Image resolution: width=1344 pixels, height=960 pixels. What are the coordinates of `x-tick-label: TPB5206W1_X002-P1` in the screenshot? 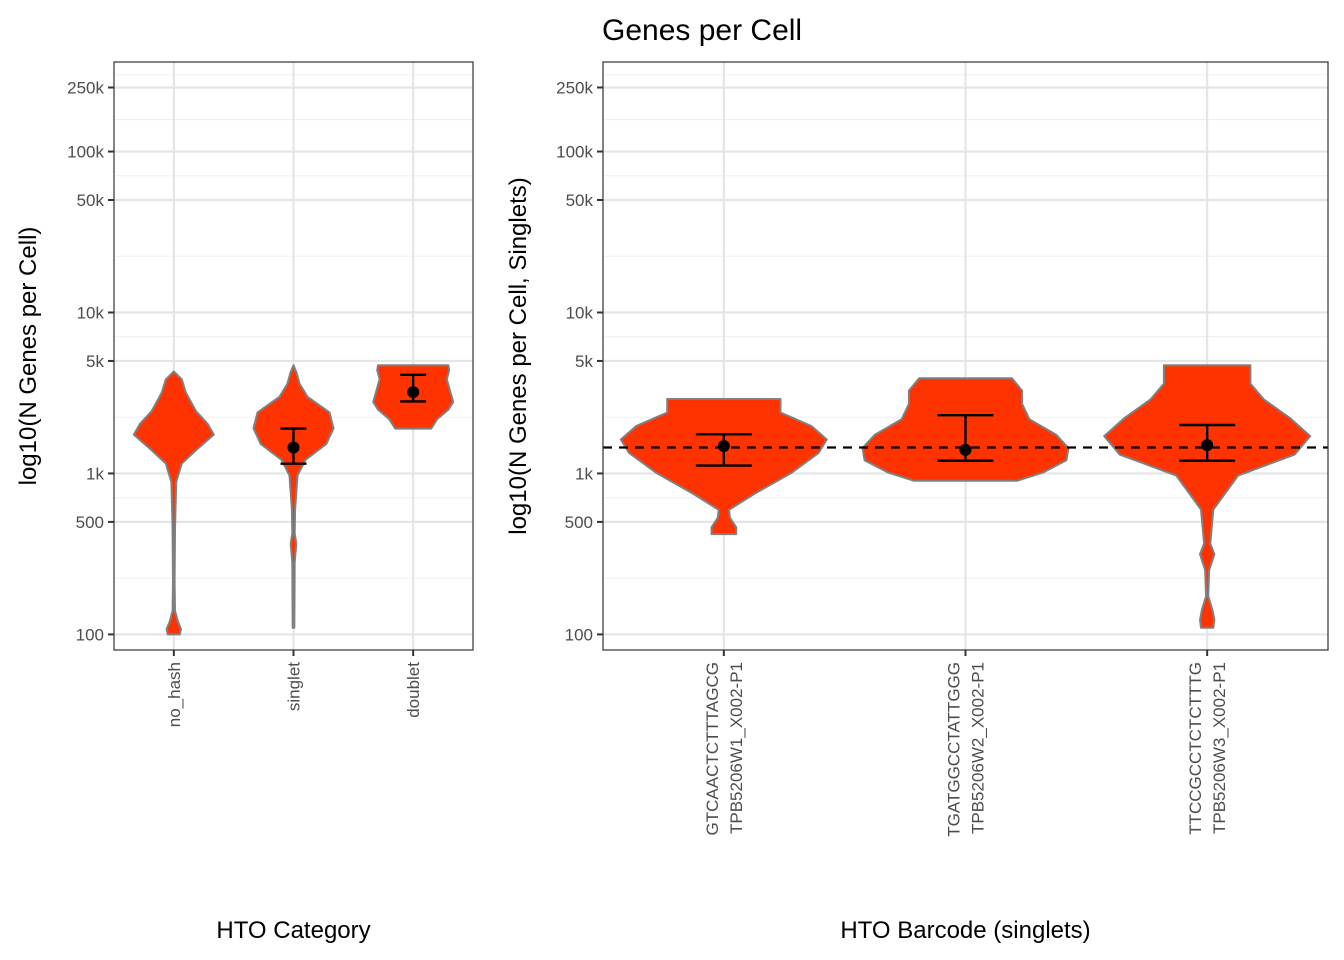 It's located at (736, 748).